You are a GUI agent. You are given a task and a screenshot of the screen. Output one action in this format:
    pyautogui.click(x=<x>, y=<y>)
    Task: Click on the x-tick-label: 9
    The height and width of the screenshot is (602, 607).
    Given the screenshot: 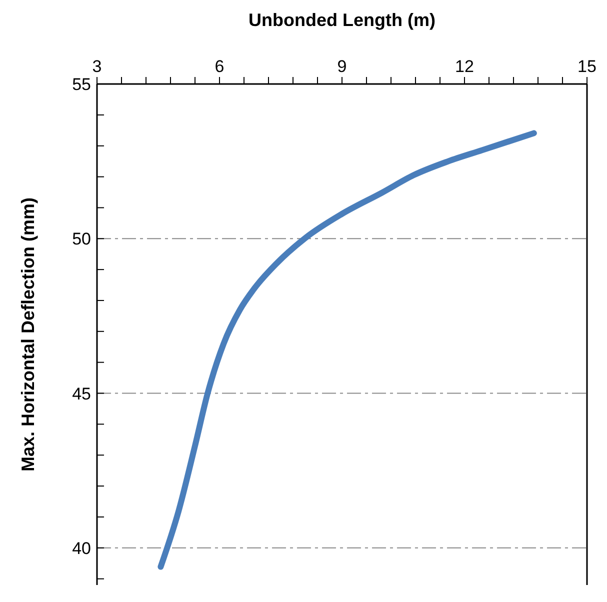 What is the action you would take?
    pyautogui.click(x=342, y=66)
    